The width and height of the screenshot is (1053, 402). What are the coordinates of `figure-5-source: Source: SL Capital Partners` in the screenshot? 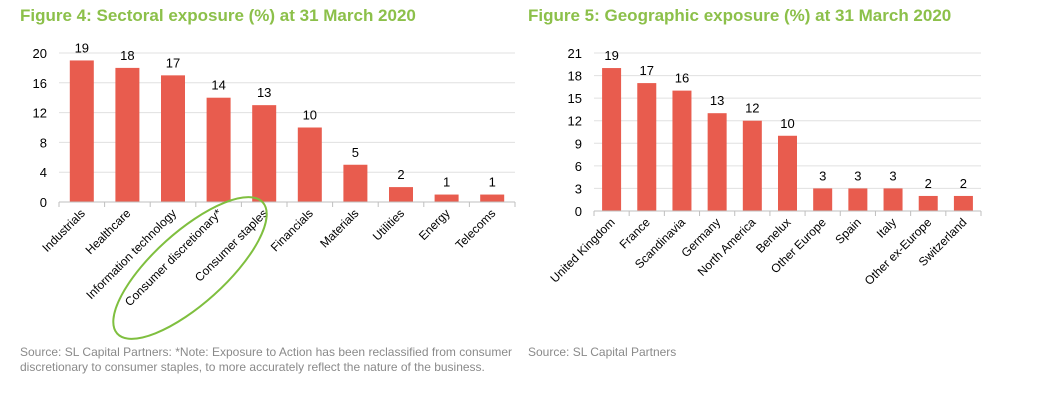 It's located at (602, 352).